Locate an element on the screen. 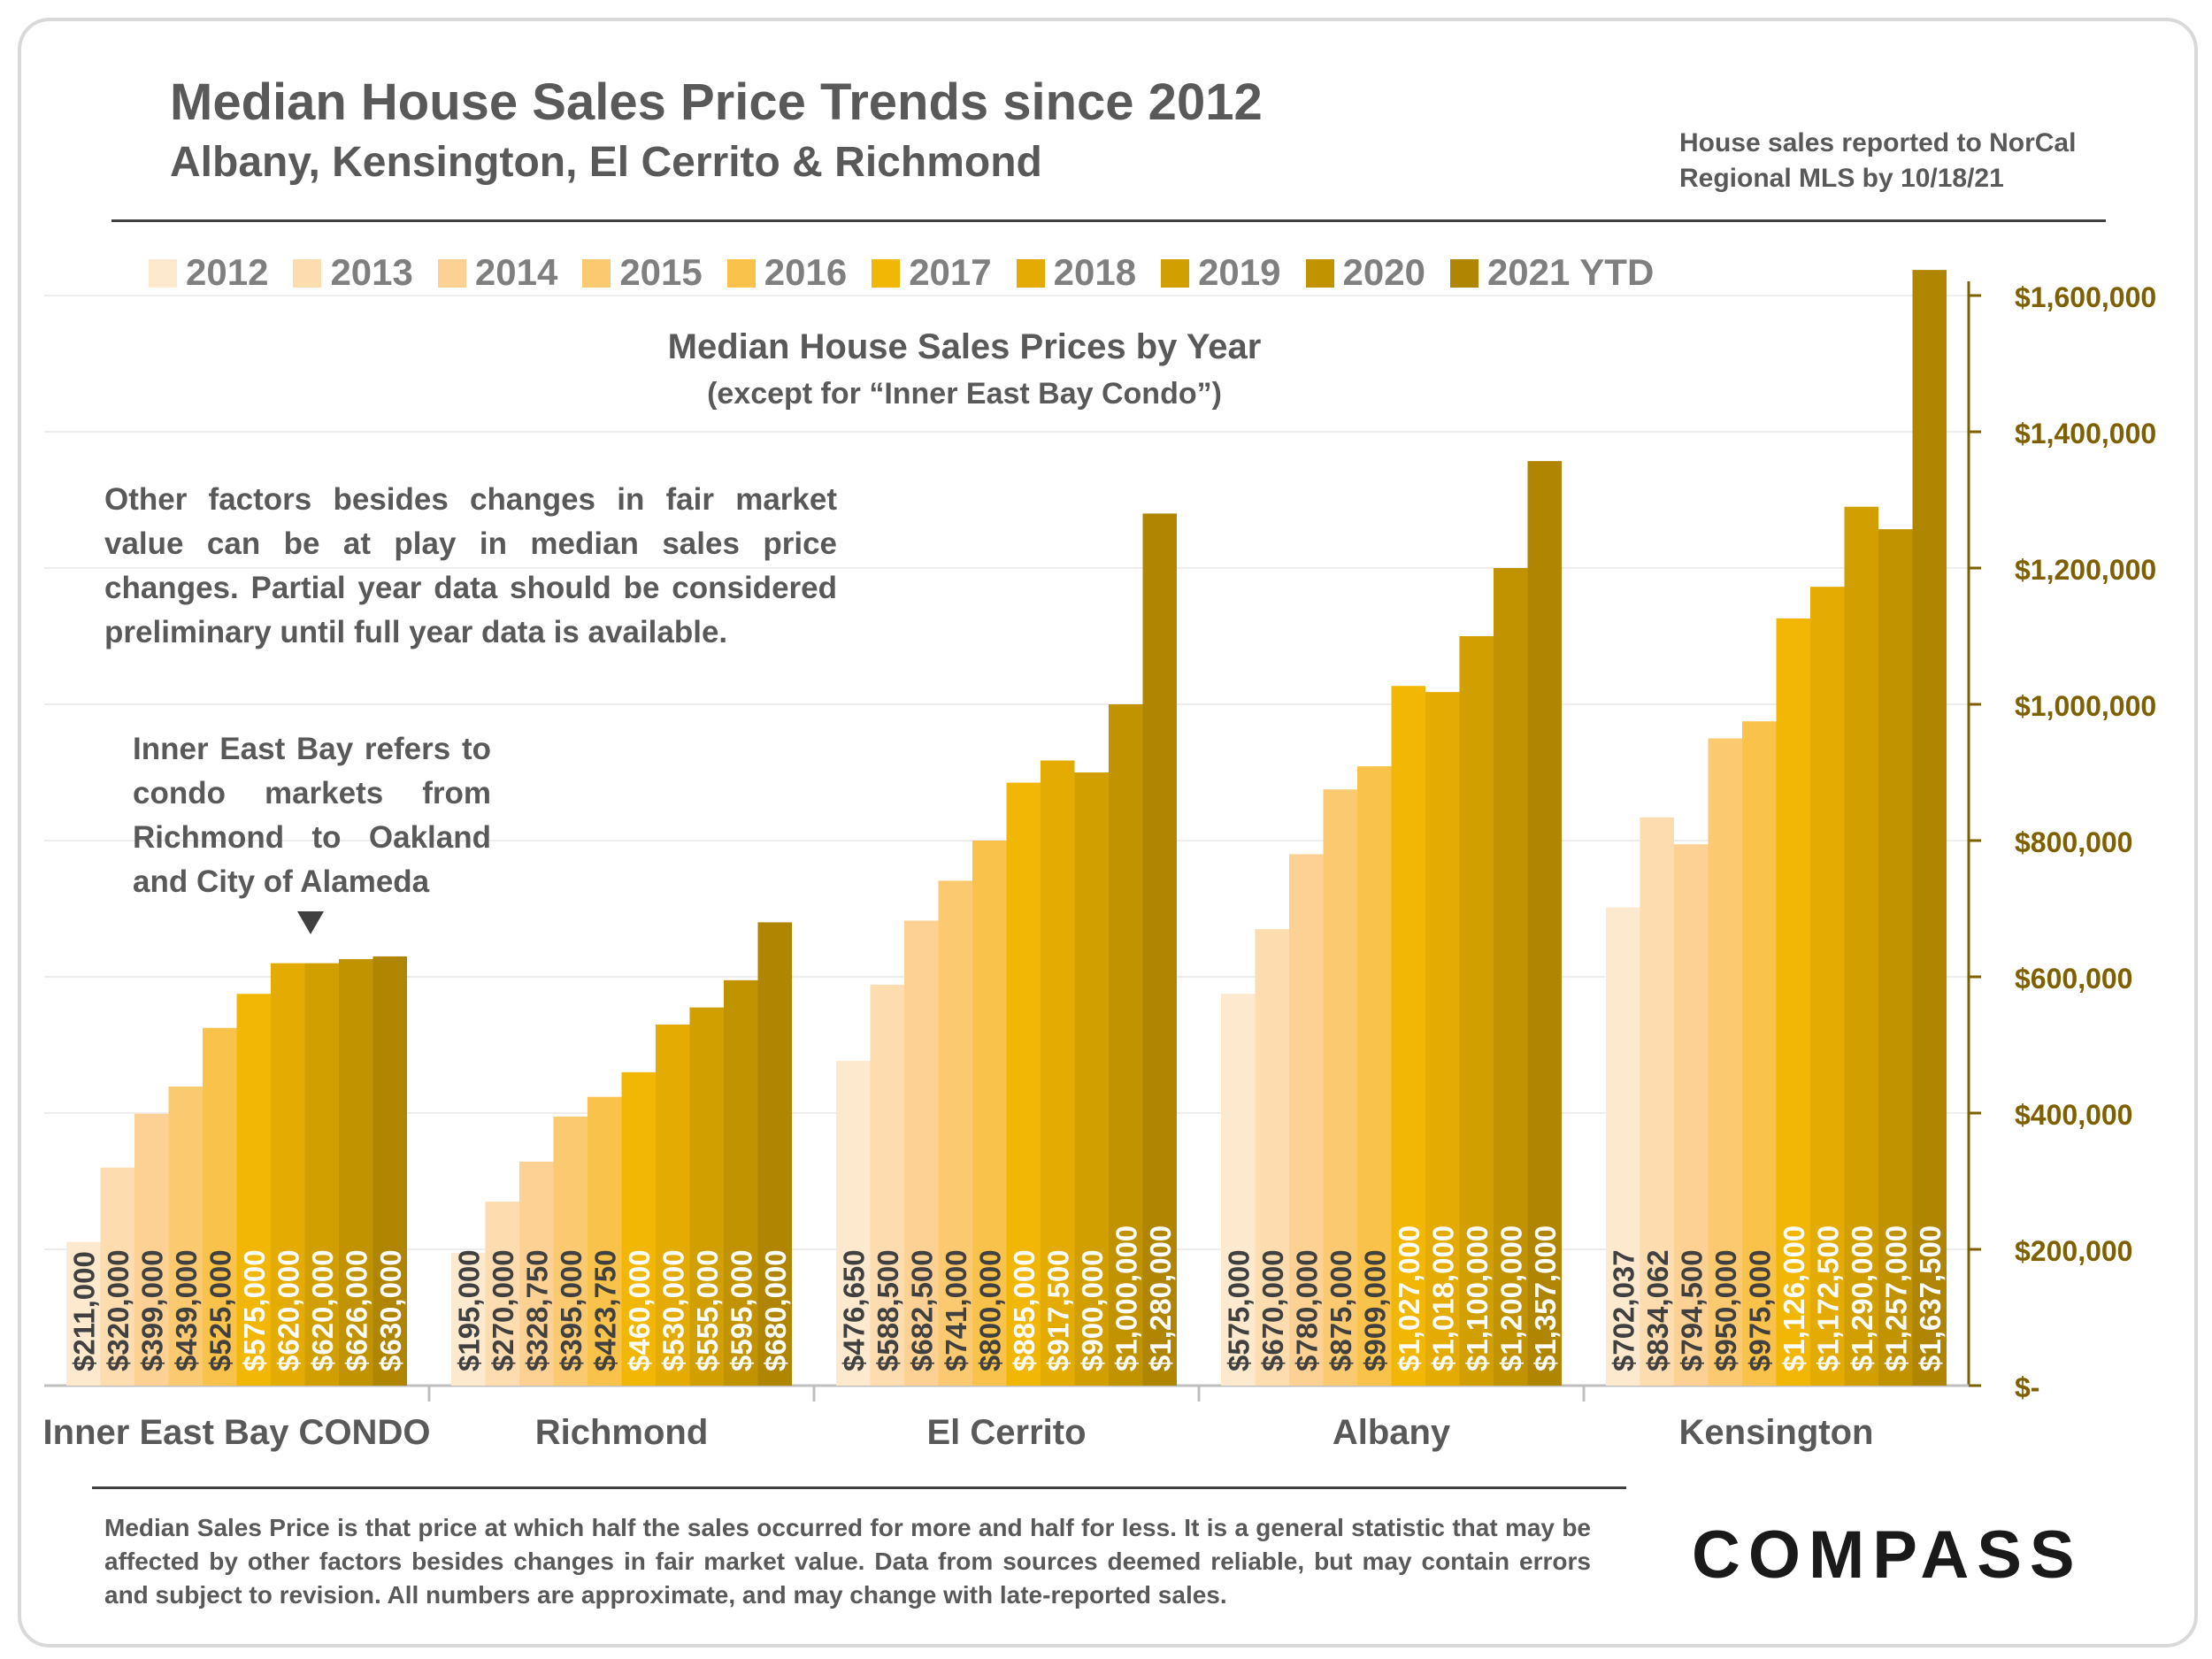 The height and width of the screenshot is (1659, 2212). category-label: Kensington is located at coordinates (1777, 1433).